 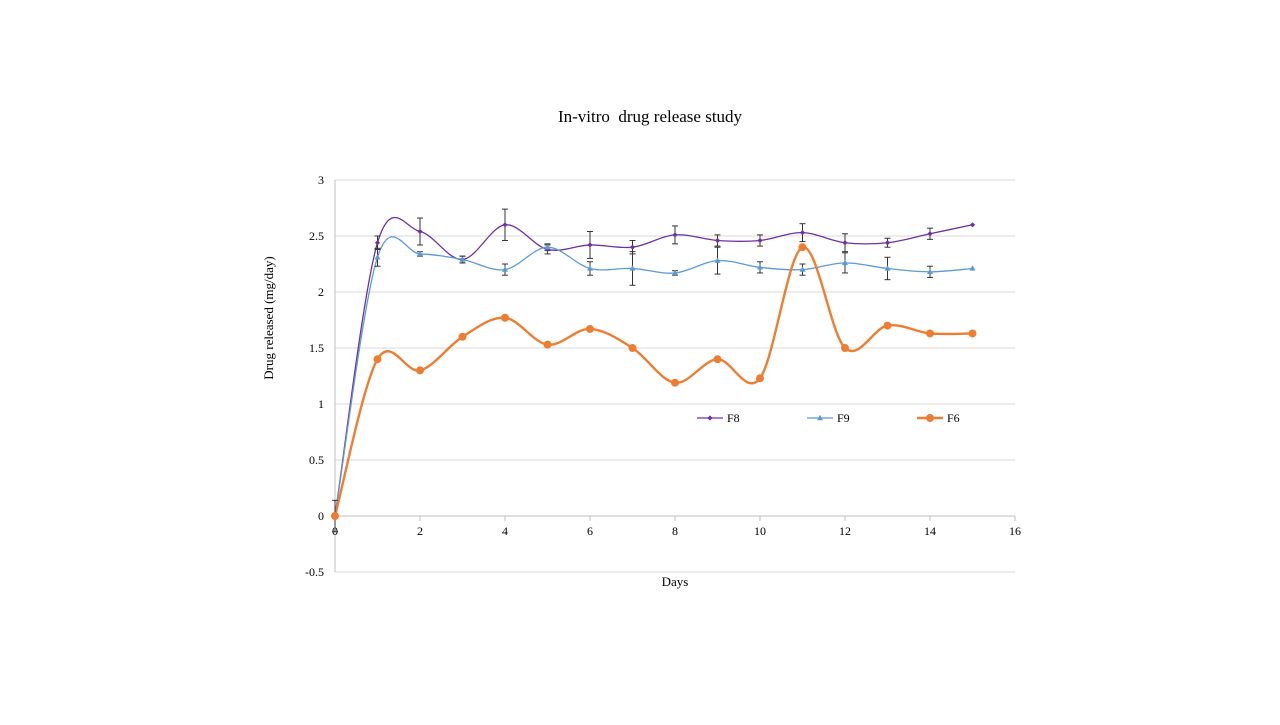 I want to click on chart-title: In-vitro drug release study, so click(x=650, y=116).